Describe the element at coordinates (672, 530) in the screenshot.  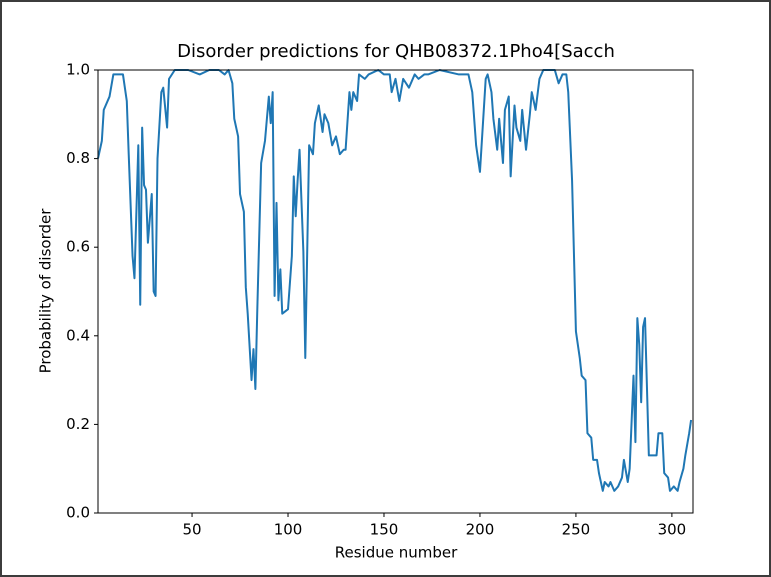
I see `x-tick-label: 300` at that location.